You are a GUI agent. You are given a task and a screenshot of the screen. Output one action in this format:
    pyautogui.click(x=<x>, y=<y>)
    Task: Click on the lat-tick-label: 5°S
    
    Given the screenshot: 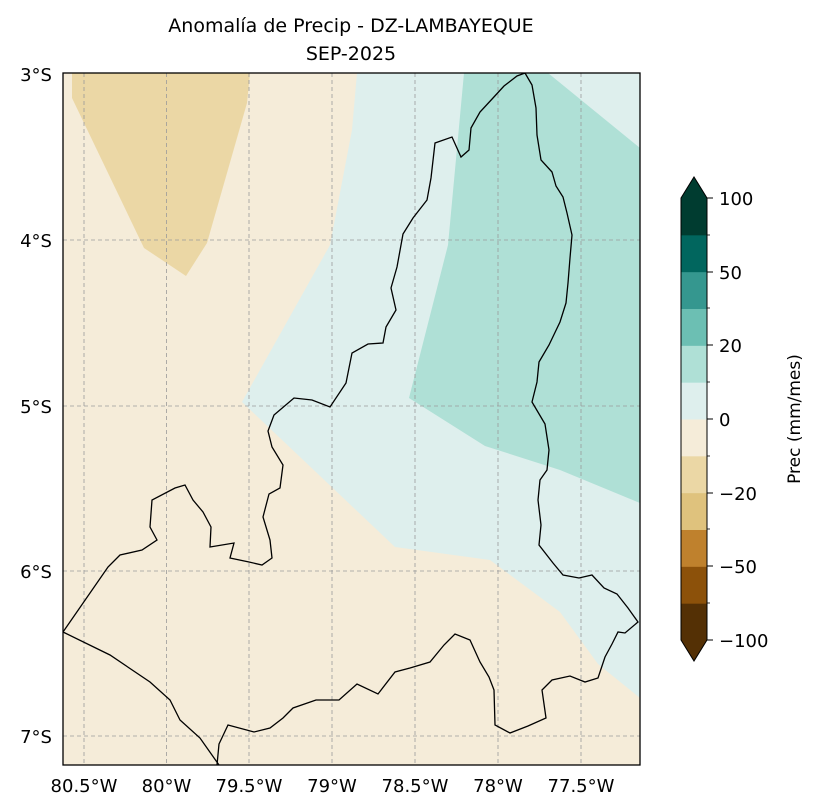 What is the action you would take?
    pyautogui.click(x=36, y=407)
    